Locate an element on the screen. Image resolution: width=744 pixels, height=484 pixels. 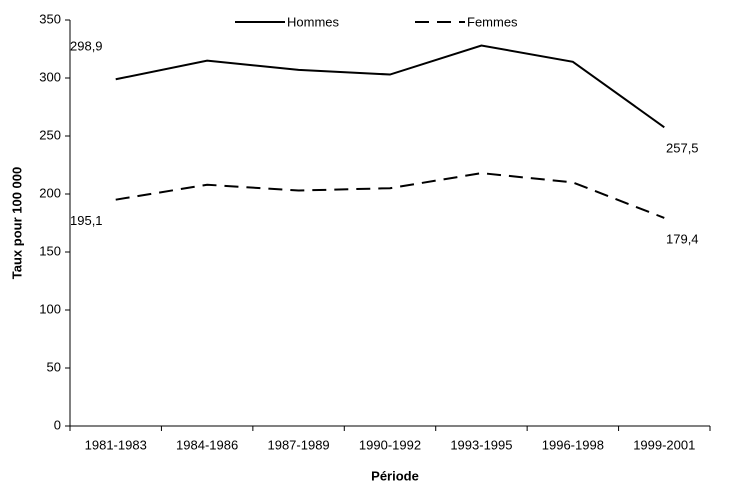
y-tick-label: 150 is located at coordinates (50, 250).